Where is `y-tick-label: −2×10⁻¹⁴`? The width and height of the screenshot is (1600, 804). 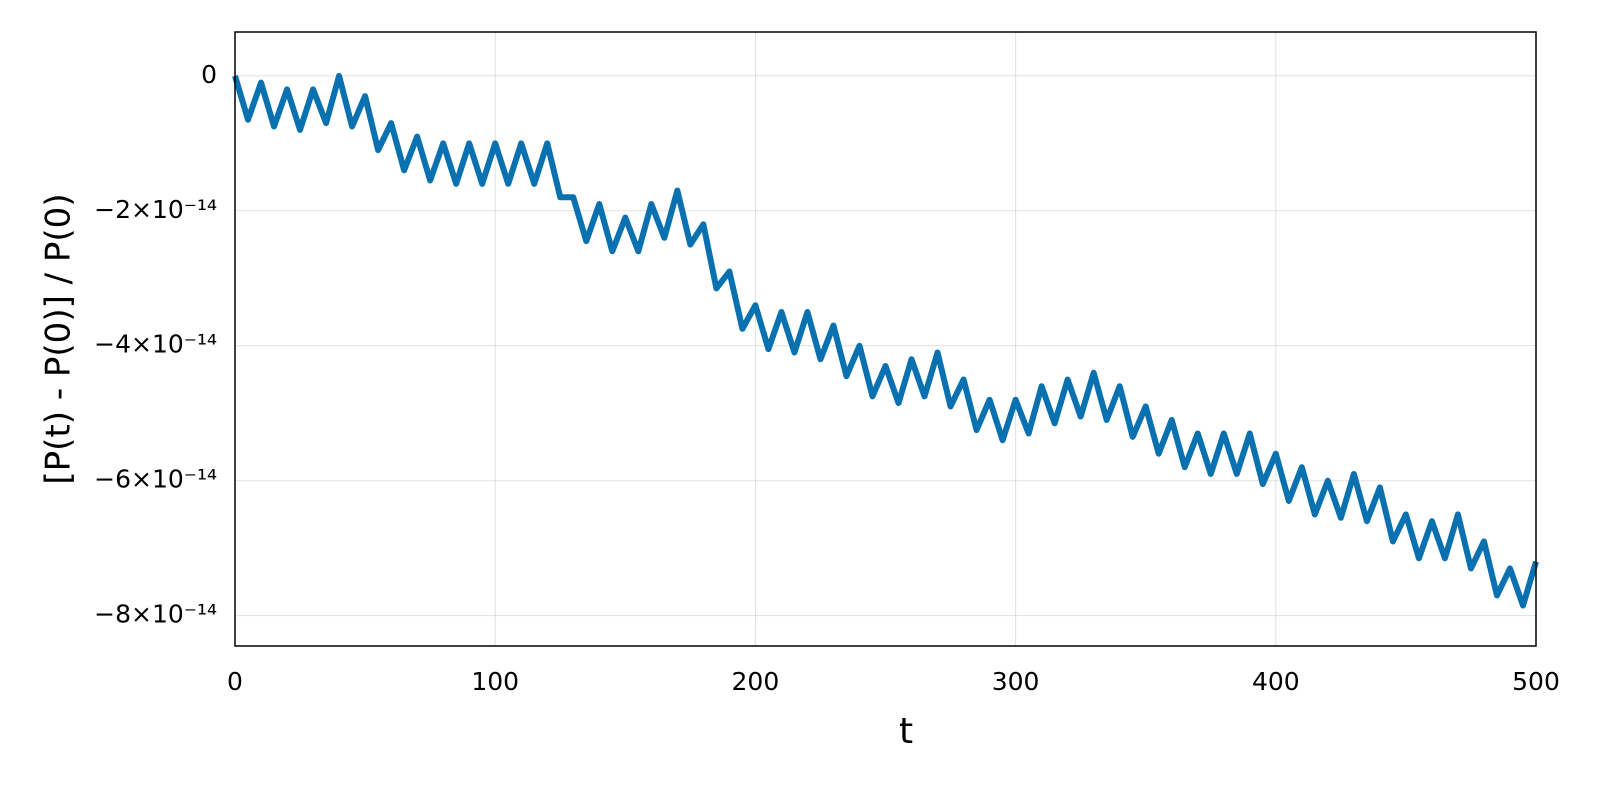 y-tick-label: −2×10⁻¹⁴ is located at coordinates (155, 209).